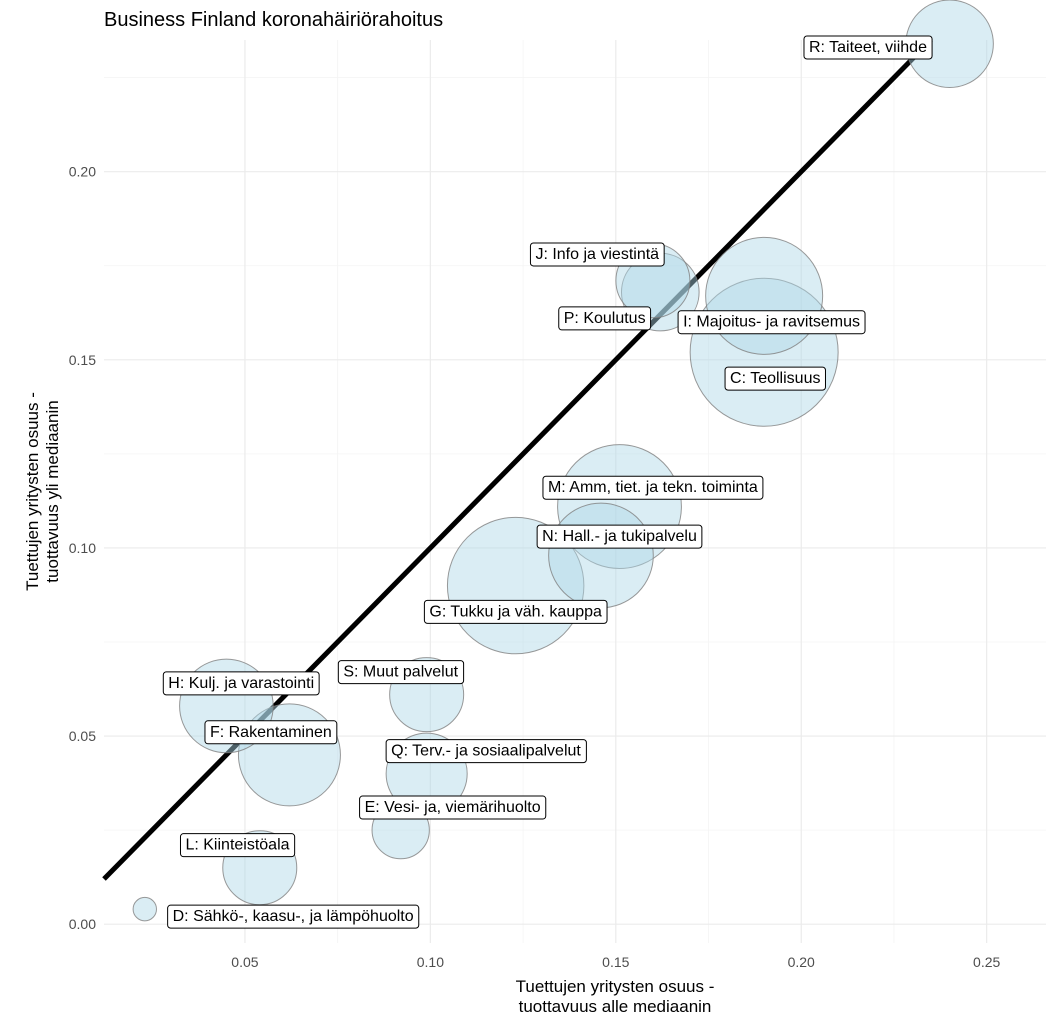 This screenshot has width=1046, height=1018. I want to click on point-label-text: F: Rakentaminen, so click(271, 732).